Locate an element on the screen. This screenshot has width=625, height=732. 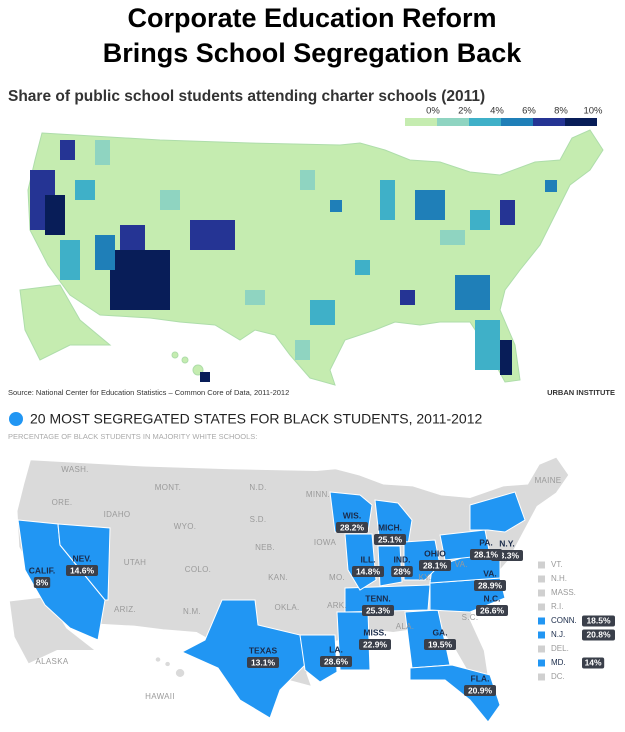
state-name: IND. is located at coordinates (402, 559).